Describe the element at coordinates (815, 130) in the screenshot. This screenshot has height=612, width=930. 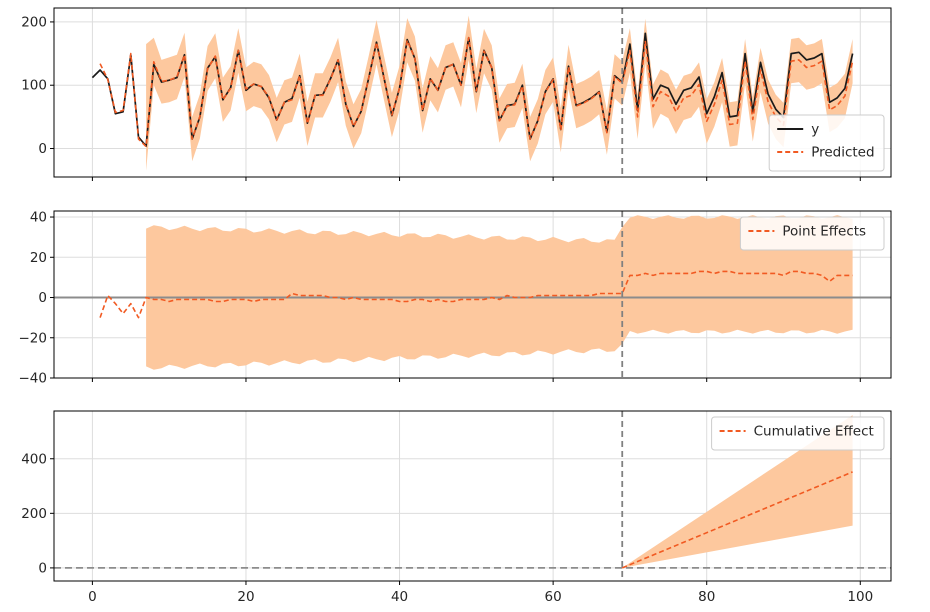
I see `legend-label-0: y` at that location.